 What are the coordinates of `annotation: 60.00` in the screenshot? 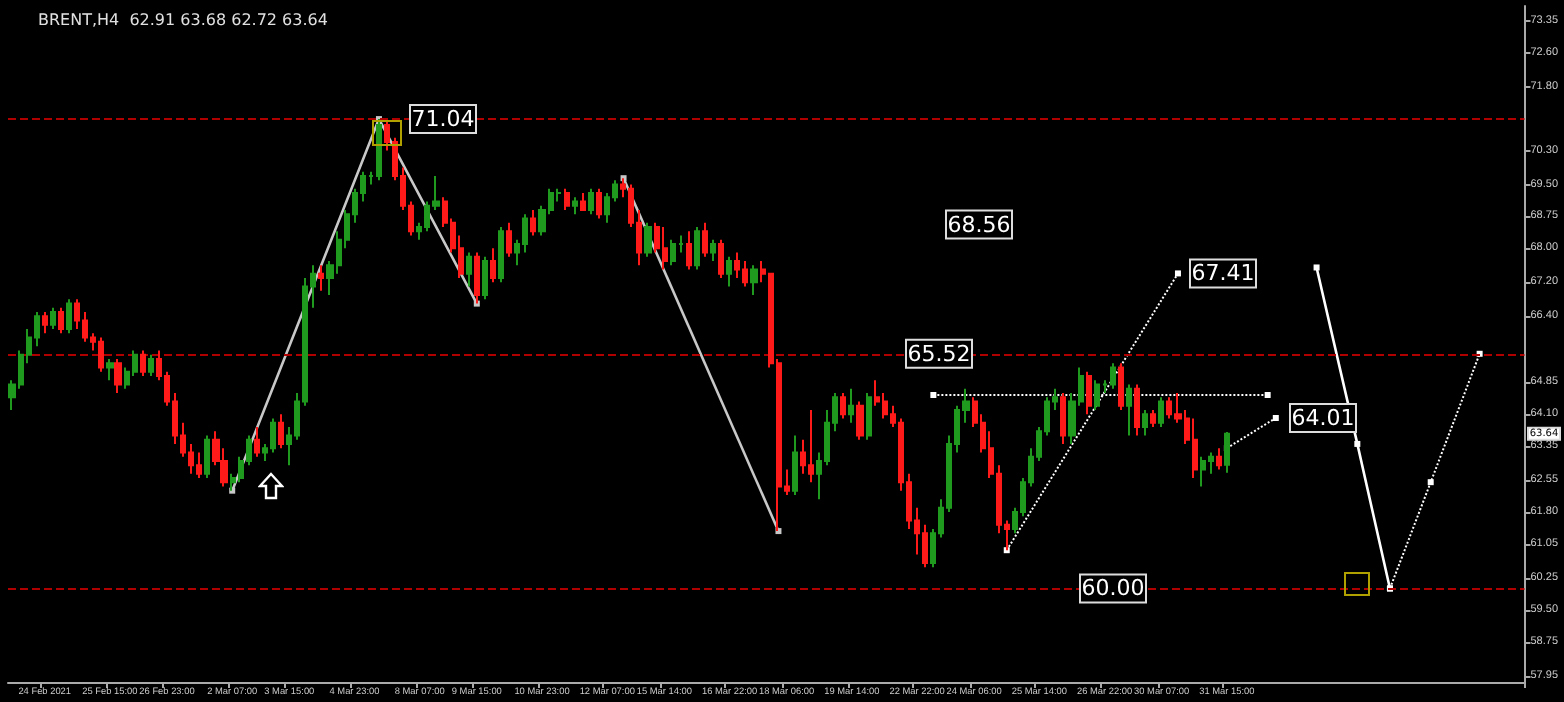 It's located at (1113, 588).